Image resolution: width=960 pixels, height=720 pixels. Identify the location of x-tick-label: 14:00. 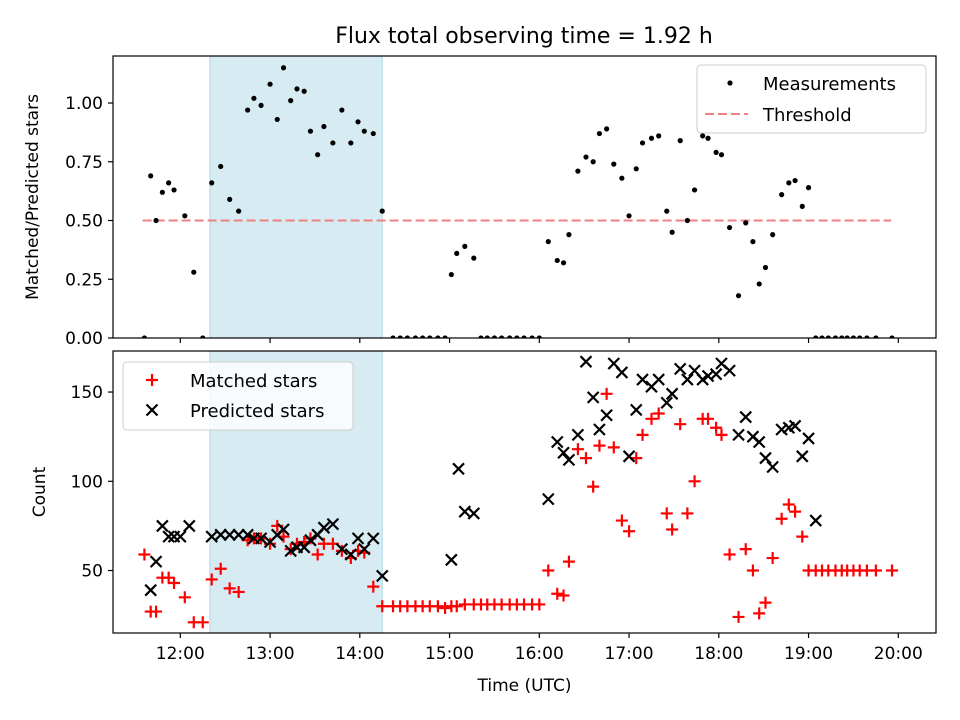
(359, 654).